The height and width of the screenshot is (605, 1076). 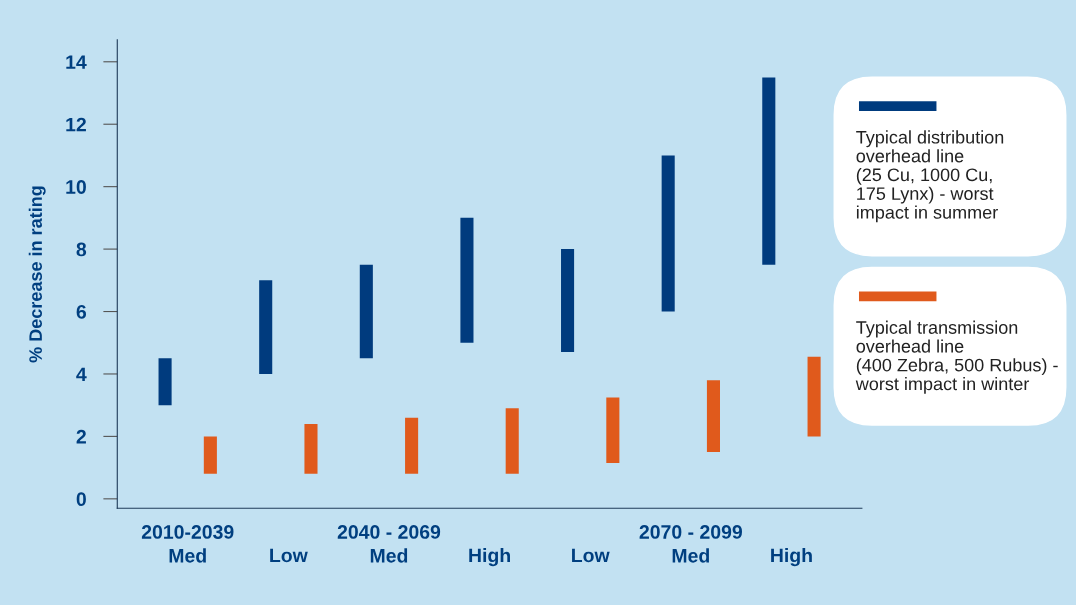 What do you see at coordinates (81, 499) in the screenshot?
I see `y-tick-label: 0` at bounding box center [81, 499].